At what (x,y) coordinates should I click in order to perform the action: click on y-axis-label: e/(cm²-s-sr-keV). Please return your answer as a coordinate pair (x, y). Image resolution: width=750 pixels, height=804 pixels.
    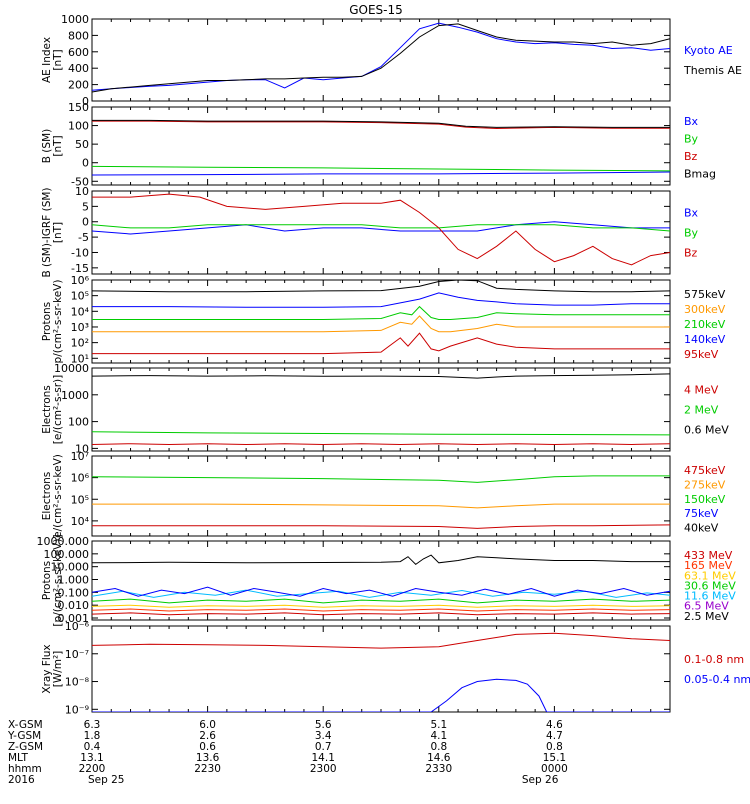
    Looking at the image, I should click on (58, 496).